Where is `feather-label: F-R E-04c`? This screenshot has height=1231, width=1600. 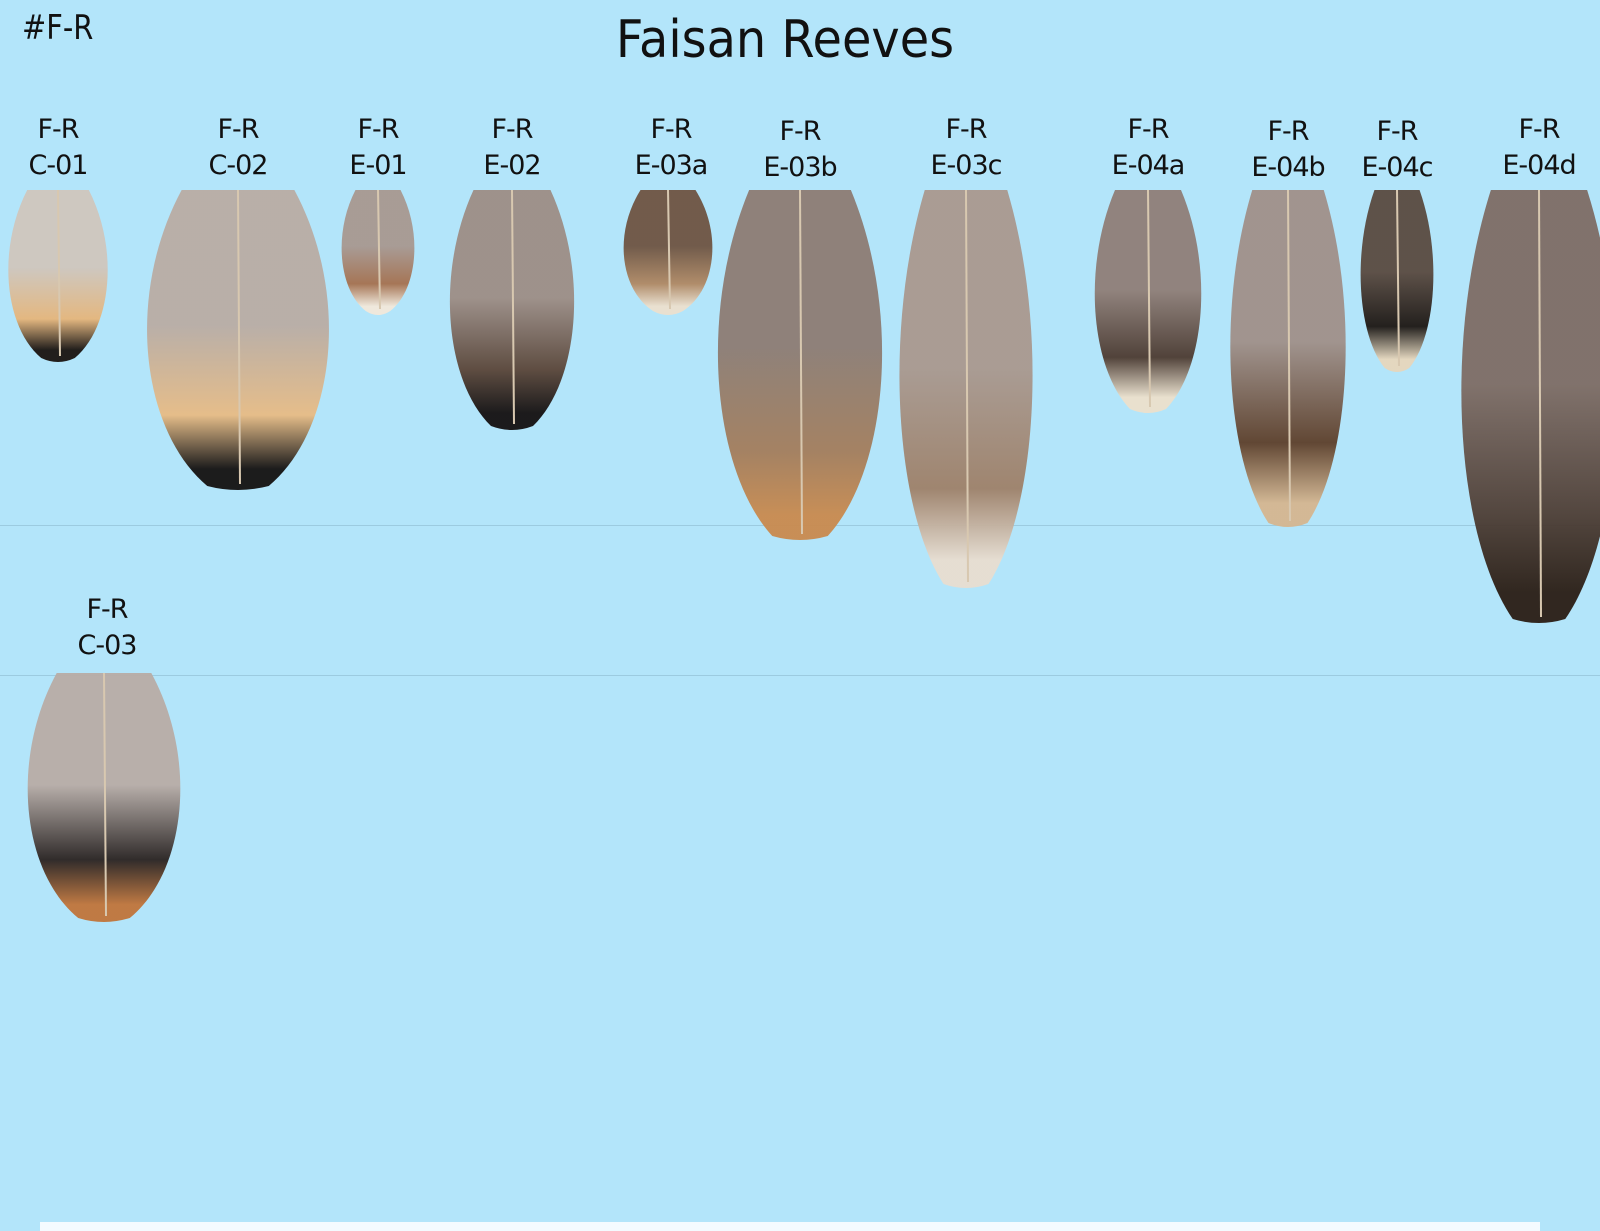 feather-label: F-R E-04c is located at coordinates (1397, 150).